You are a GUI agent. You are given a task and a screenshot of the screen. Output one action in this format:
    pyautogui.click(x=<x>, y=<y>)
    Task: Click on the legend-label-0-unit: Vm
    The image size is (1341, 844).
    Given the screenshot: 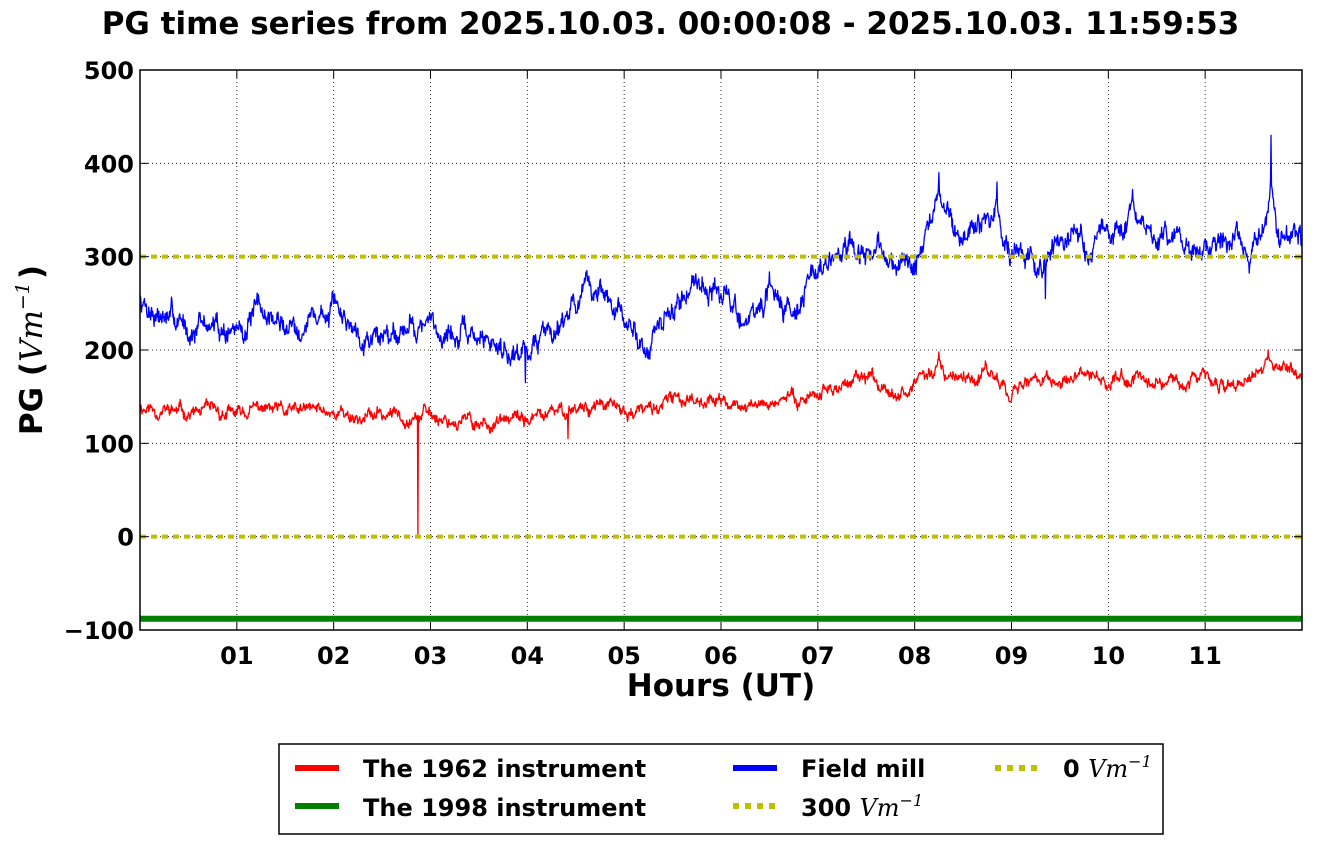 What is the action you would take?
    pyautogui.click(x=1108, y=769)
    